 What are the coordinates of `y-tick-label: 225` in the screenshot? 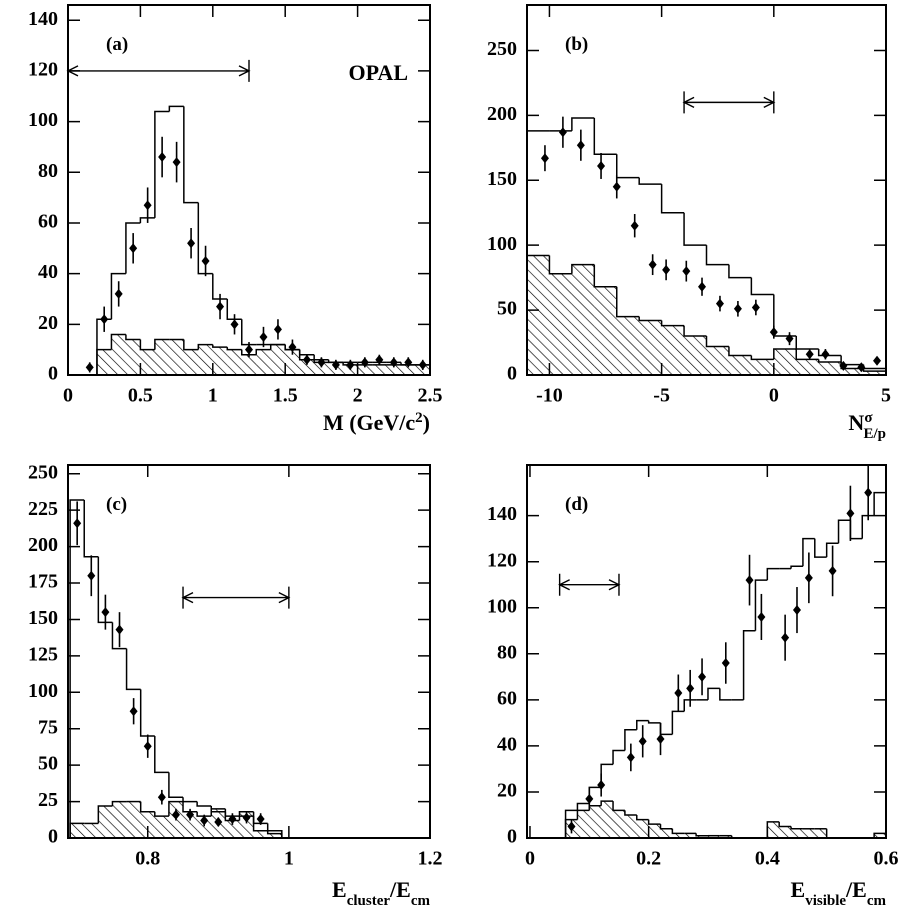 It's located at (43, 509).